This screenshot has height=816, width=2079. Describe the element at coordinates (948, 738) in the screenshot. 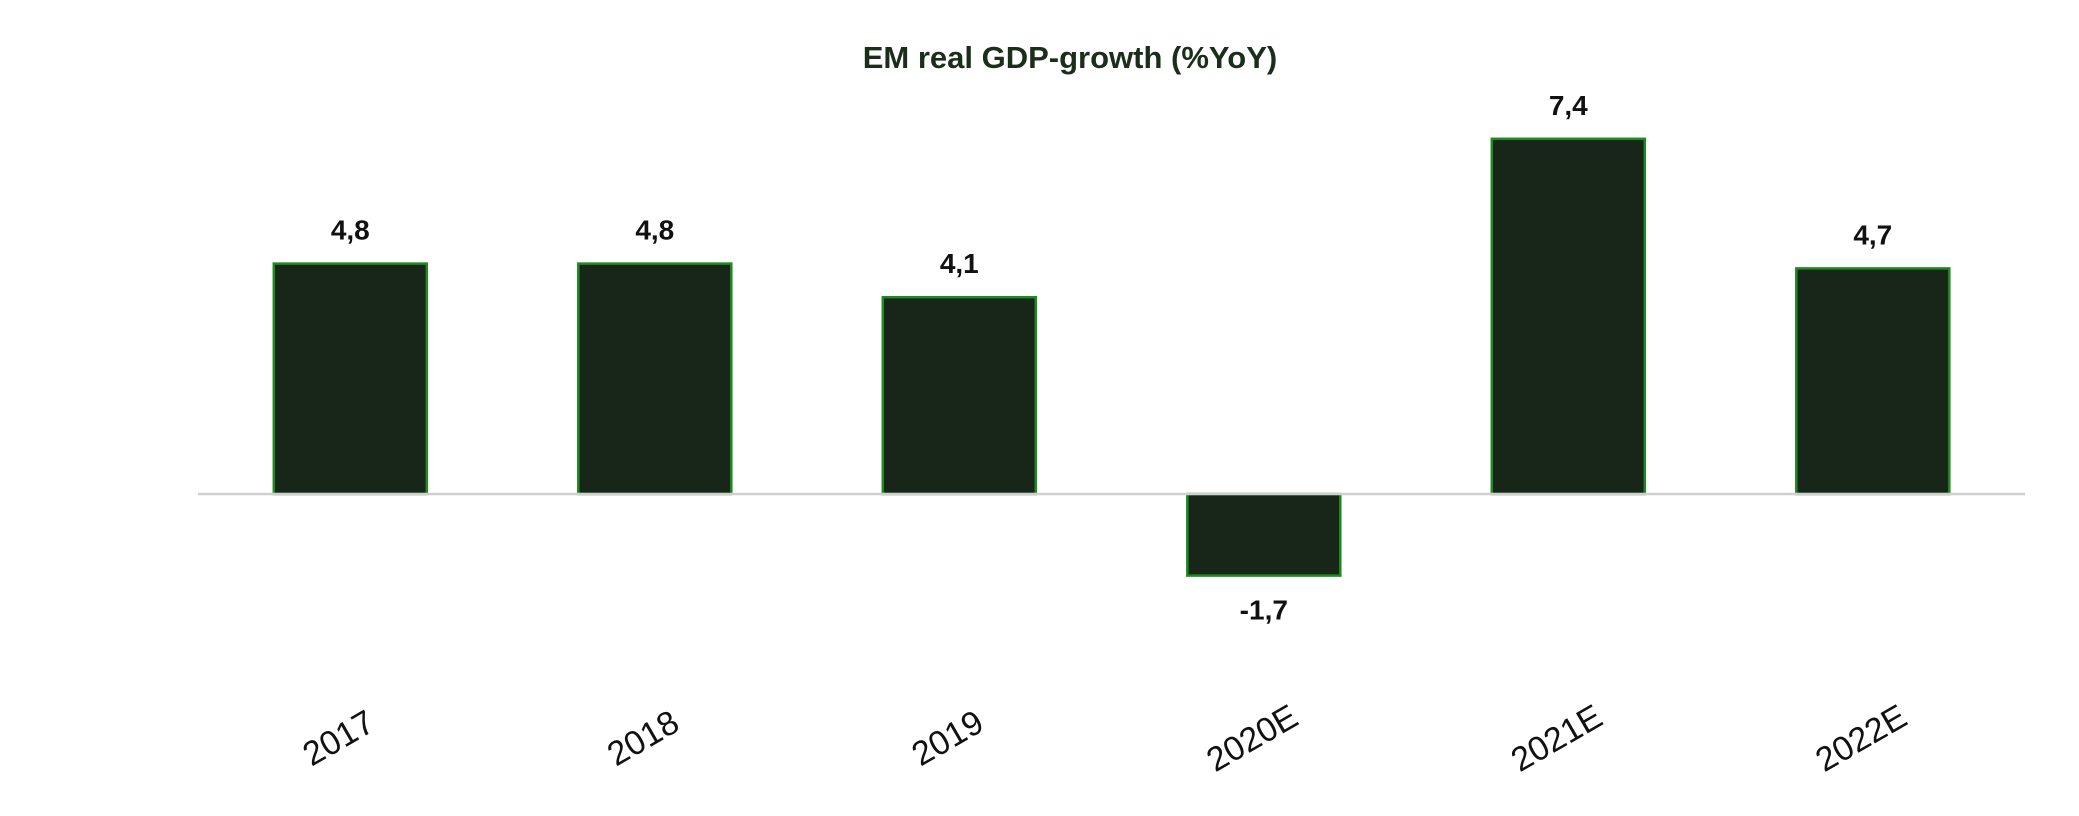

I see `x-tick-label-2019: 2019` at that location.